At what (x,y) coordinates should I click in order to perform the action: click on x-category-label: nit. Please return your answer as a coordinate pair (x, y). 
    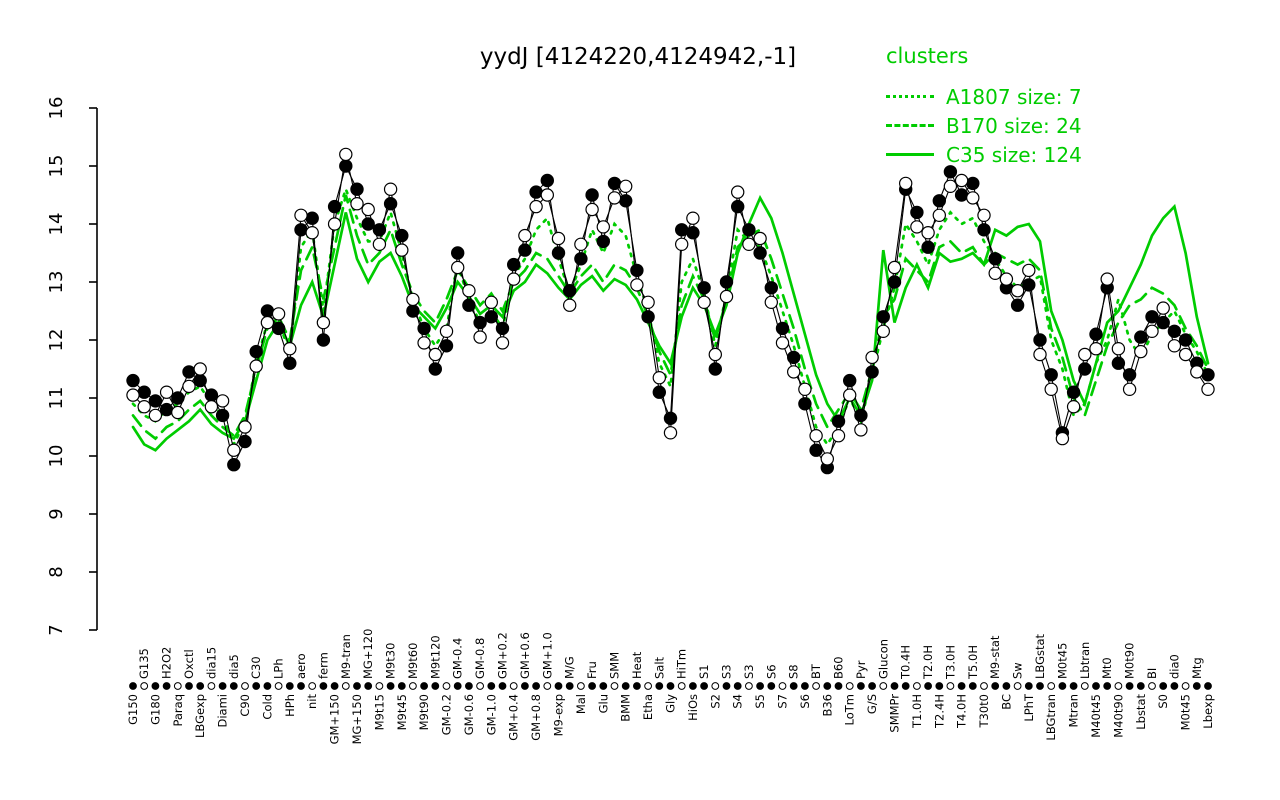
    Looking at the image, I should click on (312, 701).